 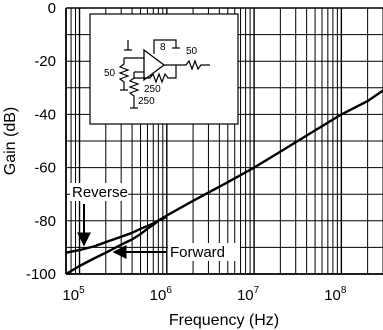 What do you see at coordinates (41, 274) in the screenshot?
I see `y-tick-label: -100` at bounding box center [41, 274].